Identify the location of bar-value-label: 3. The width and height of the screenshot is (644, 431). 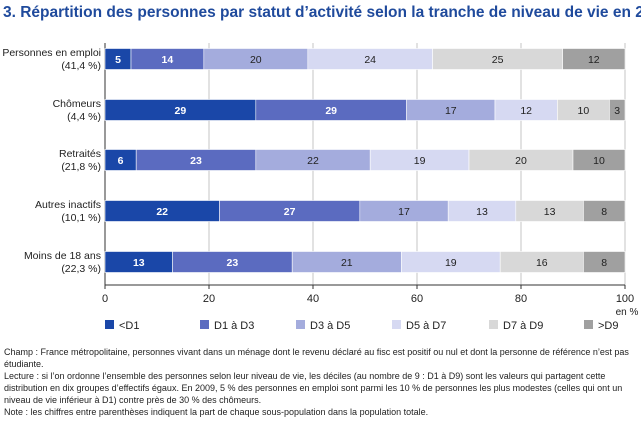
(617, 111).